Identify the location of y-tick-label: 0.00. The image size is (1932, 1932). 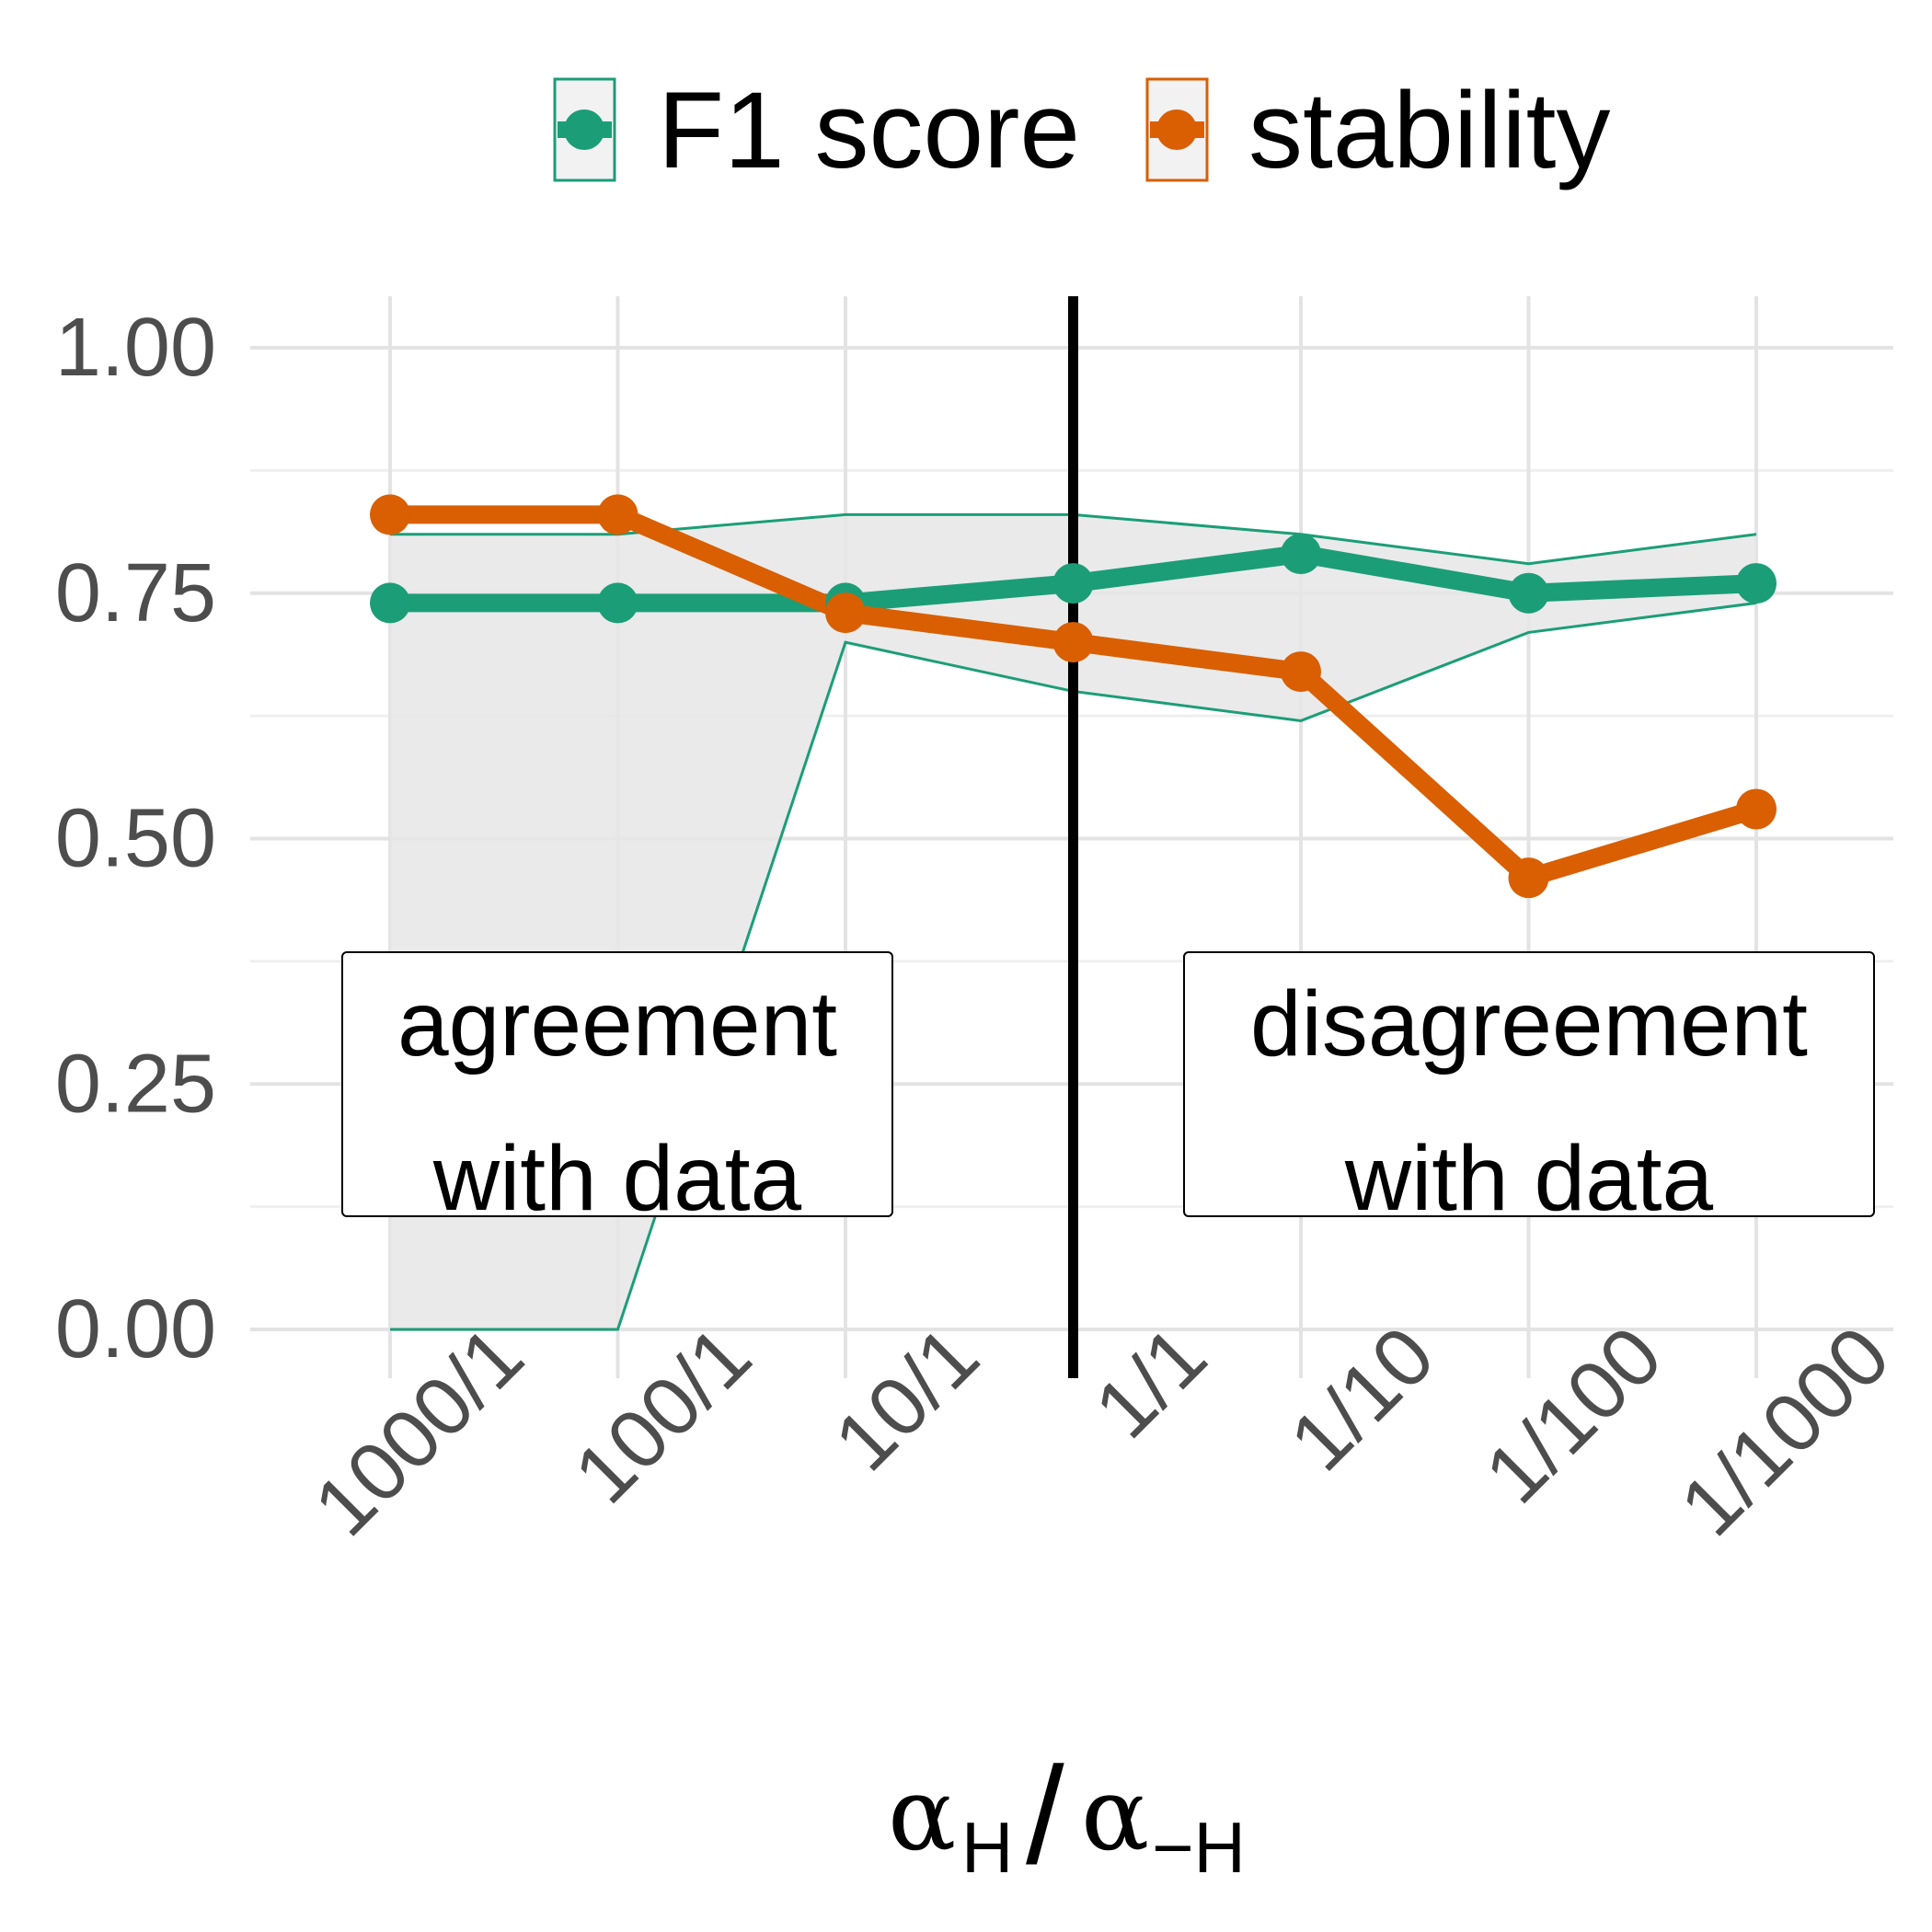
(135, 1329).